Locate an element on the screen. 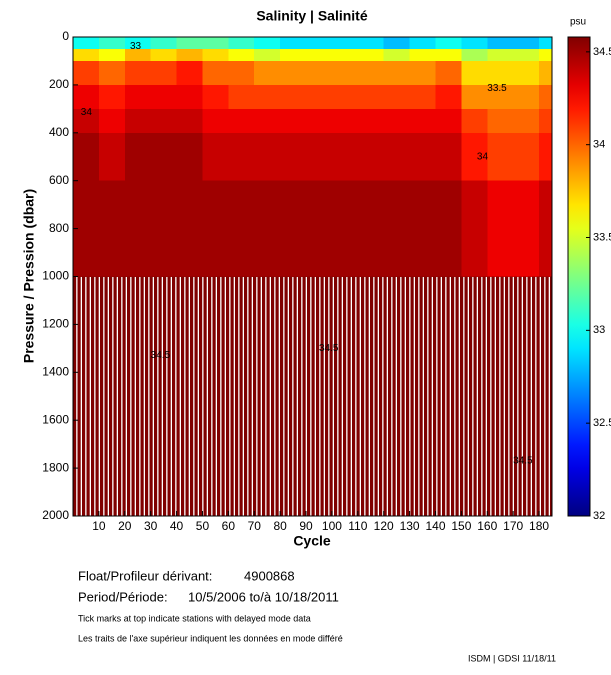  float-label: Float/Profileur dérivant: is located at coordinates (145, 575).